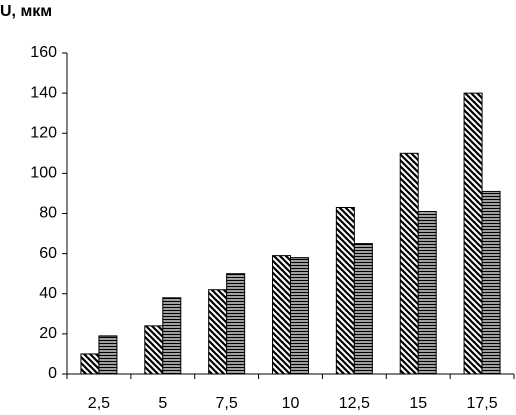 The image size is (516, 415). I want to click on x-tick-label: 17,5, so click(482, 403).